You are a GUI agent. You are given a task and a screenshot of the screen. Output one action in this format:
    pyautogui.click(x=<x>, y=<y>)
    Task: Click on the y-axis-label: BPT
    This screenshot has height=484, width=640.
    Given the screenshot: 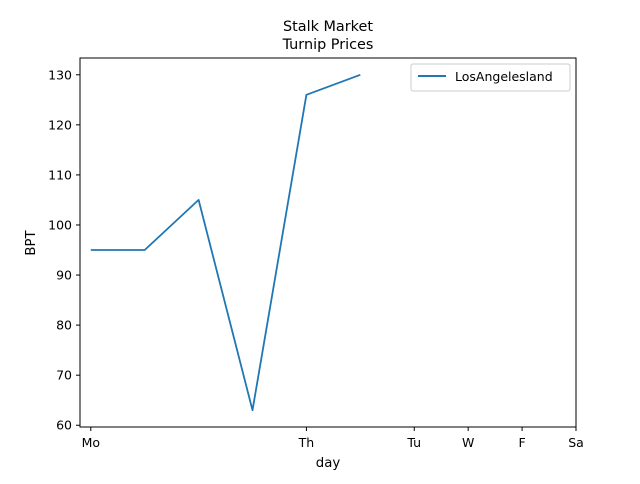 What is the action you would take?
    pyautogui.click(x=31, y=242)
    